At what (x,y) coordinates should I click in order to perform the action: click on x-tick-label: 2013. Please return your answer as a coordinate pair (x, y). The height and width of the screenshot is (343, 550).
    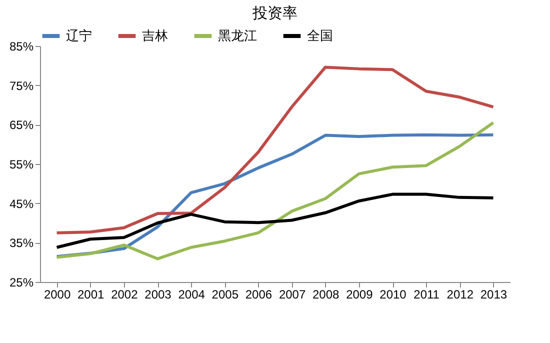
    Looking at the image, I should click on (494, 295).